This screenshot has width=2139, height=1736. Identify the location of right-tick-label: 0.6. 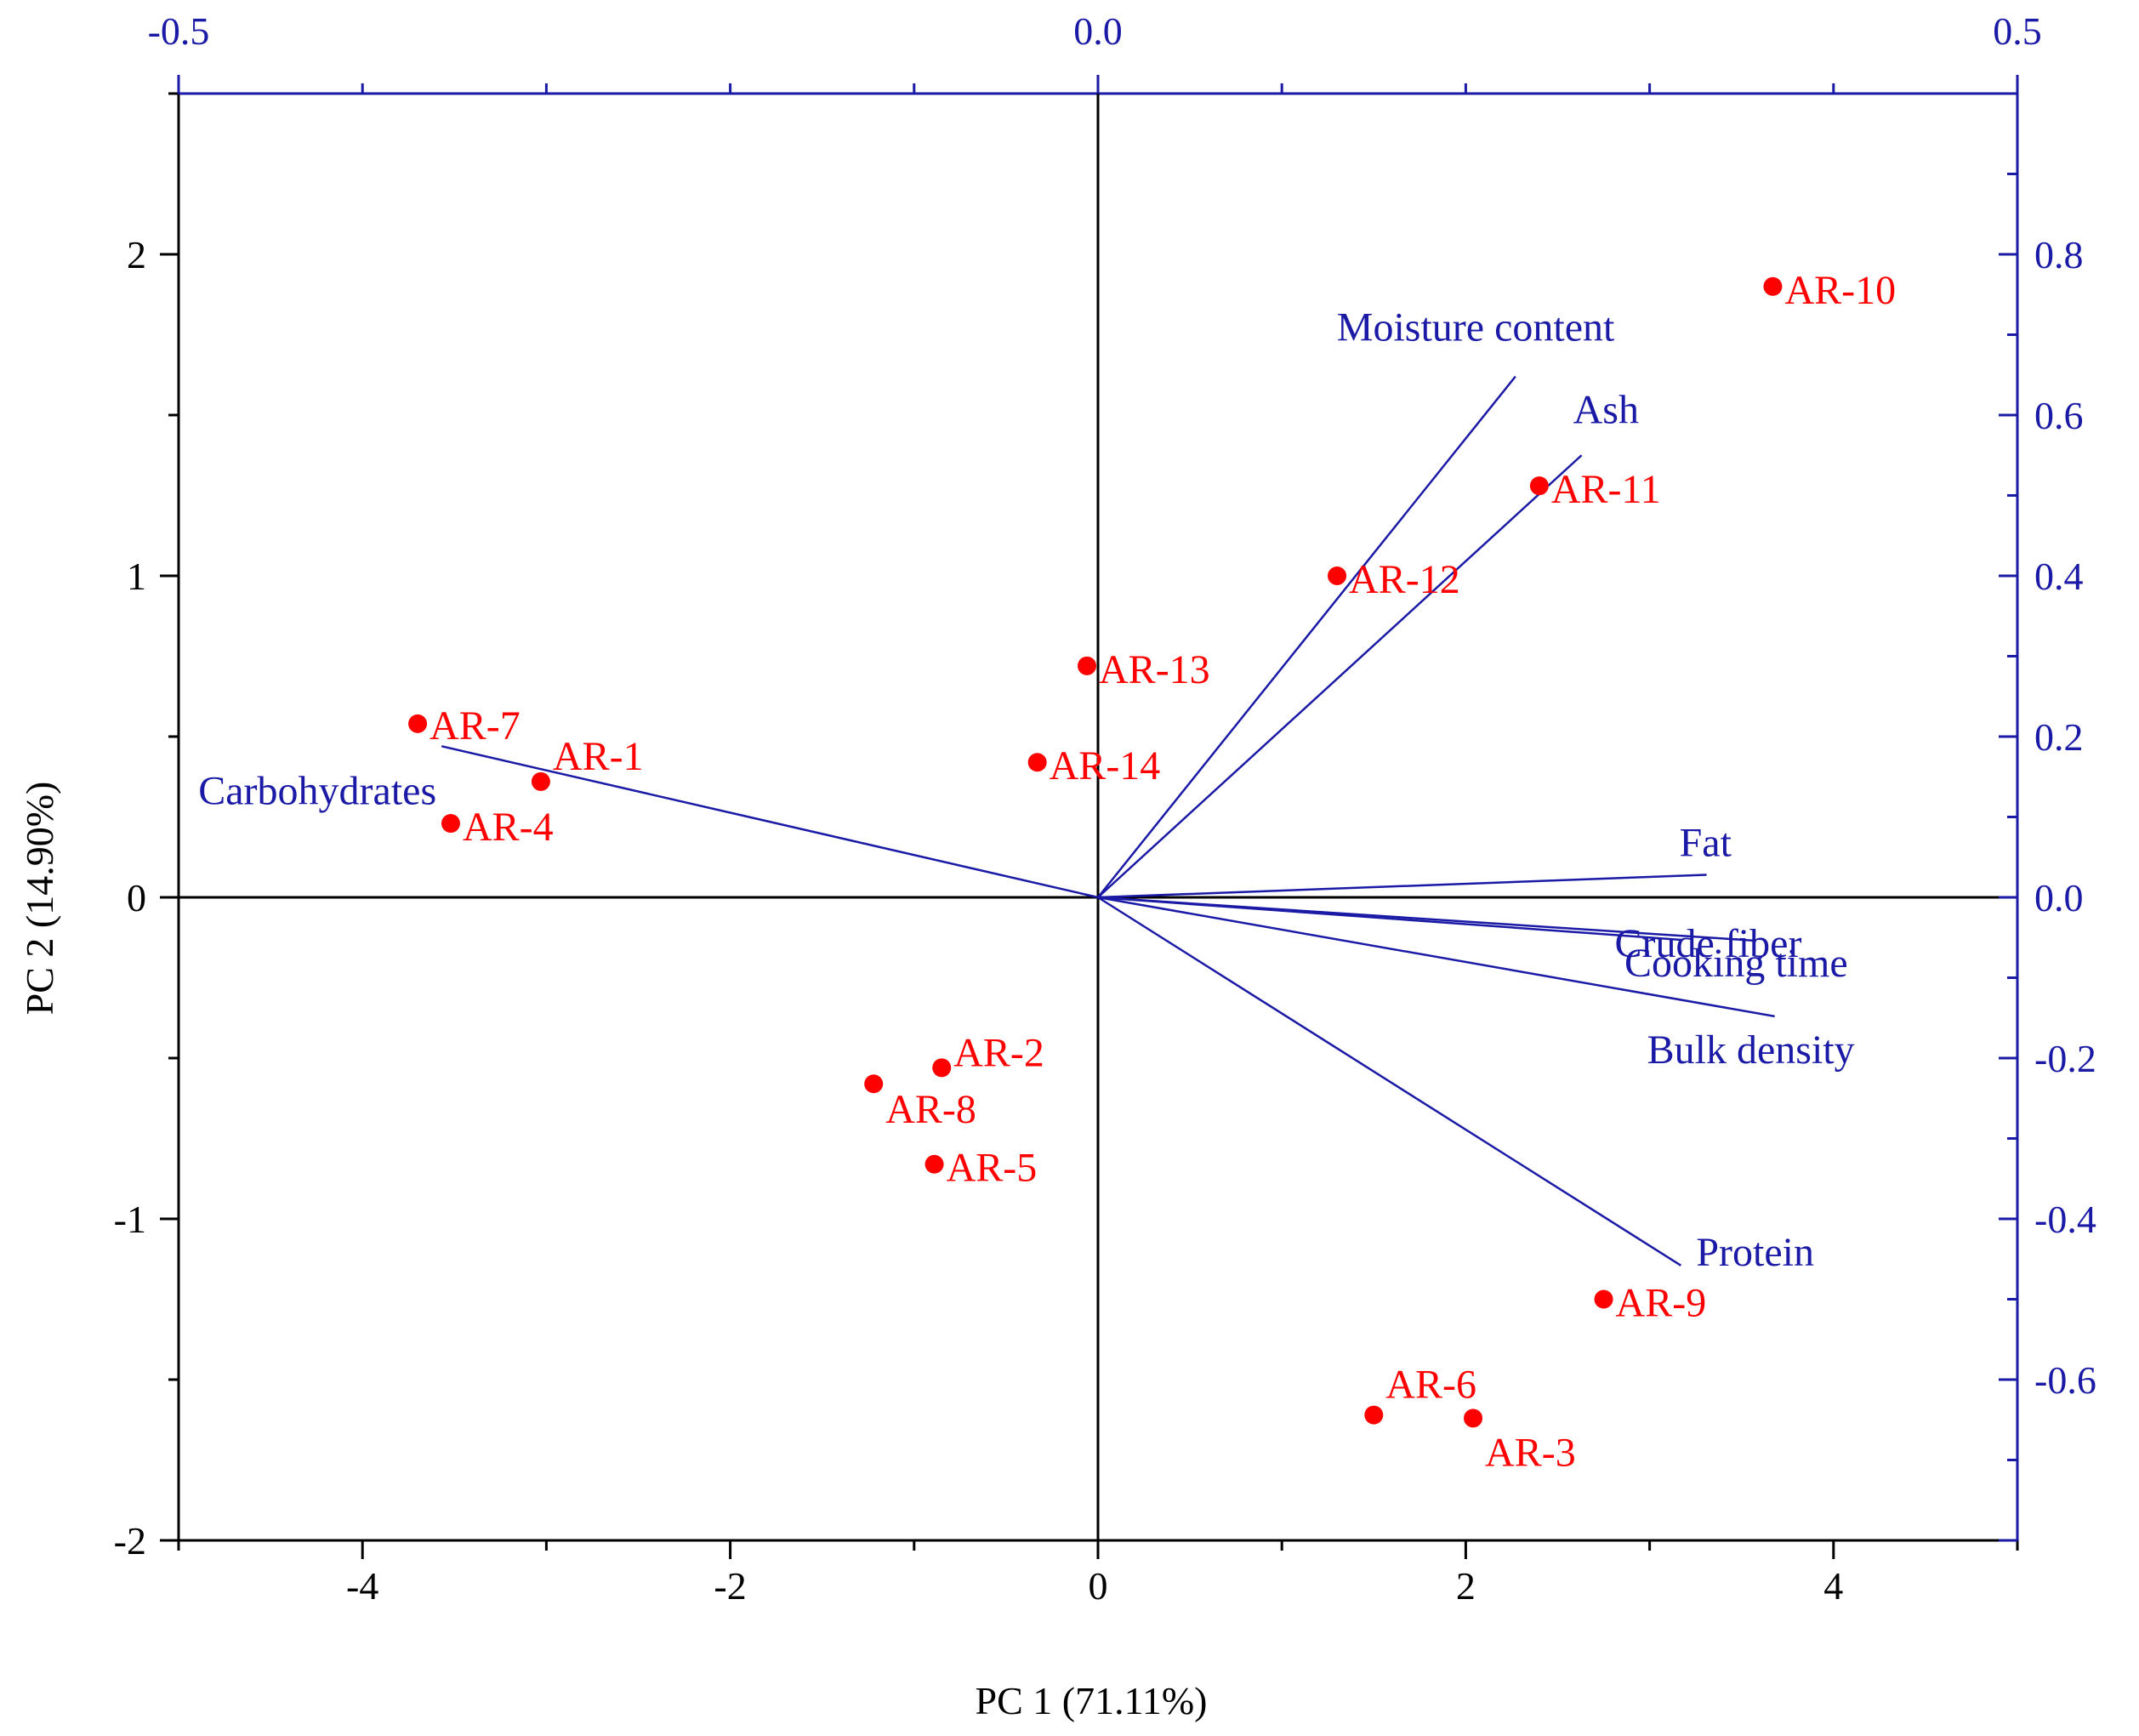
(2059, 415).